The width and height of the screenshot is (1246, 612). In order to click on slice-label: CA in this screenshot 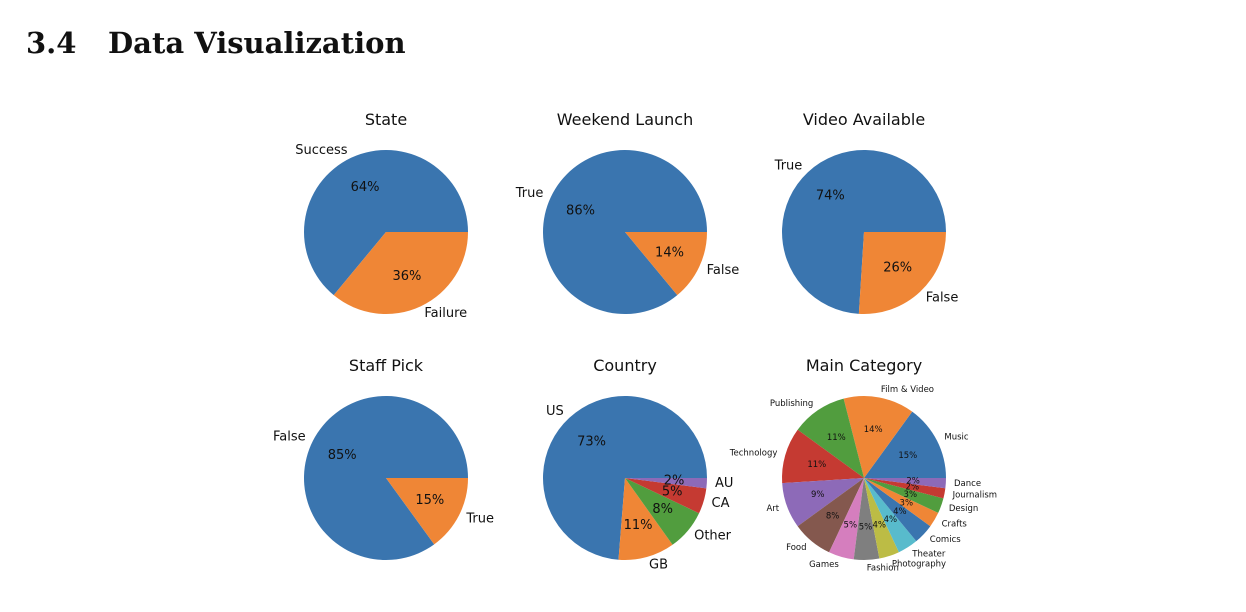, I will do `click(721, 503)`.